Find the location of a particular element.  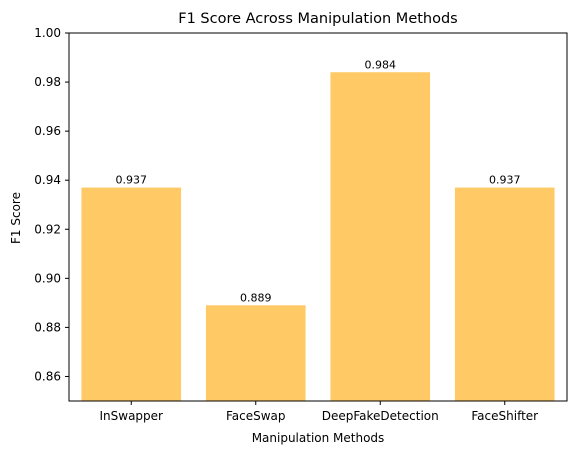

y-tick-label: 1.00 is located at coordinates (47, 33).